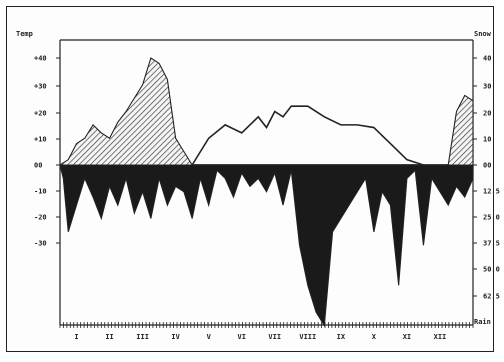 This screenshot has width=504, height=362. Describe the element at coordinates (40, 59) in the screenshot. I see `left-tick-label: +40` at that location.